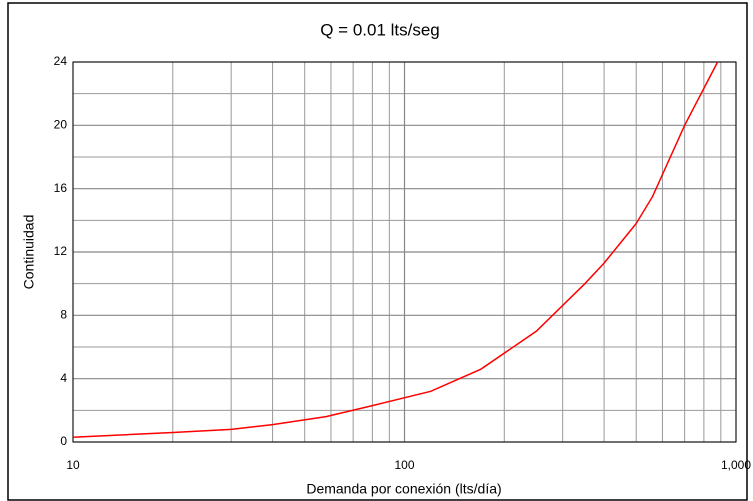  I want to click on x-tick-label: 100, so click(404, 465).